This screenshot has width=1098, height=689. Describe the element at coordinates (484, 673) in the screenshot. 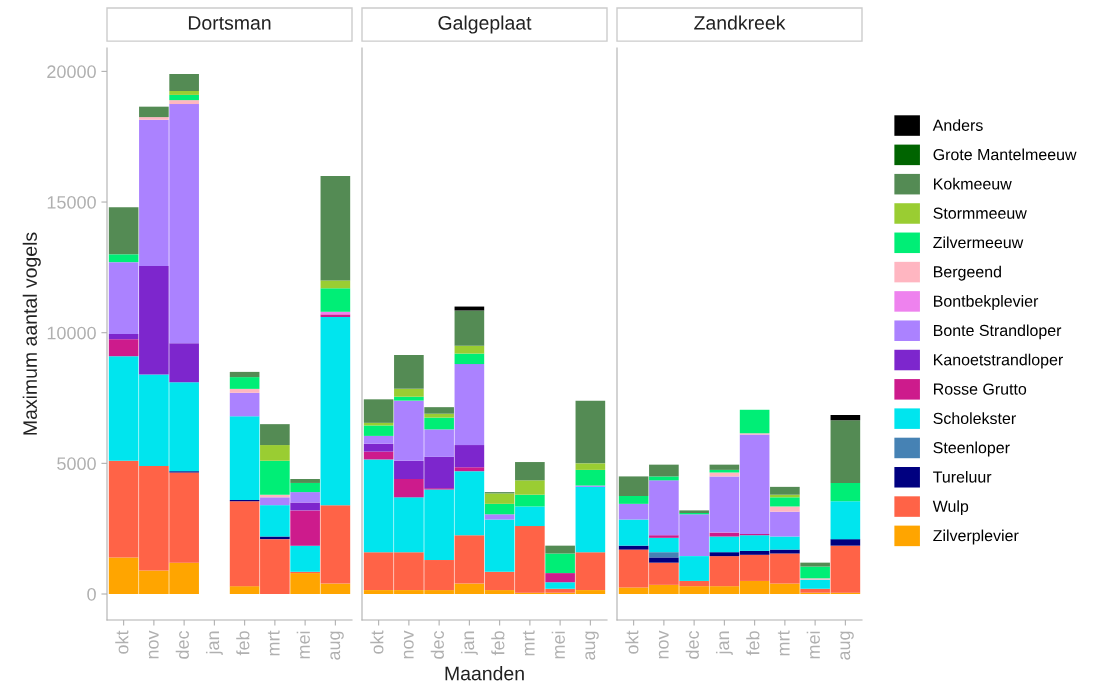

I see `x-axis-title: Maanden` at that location.